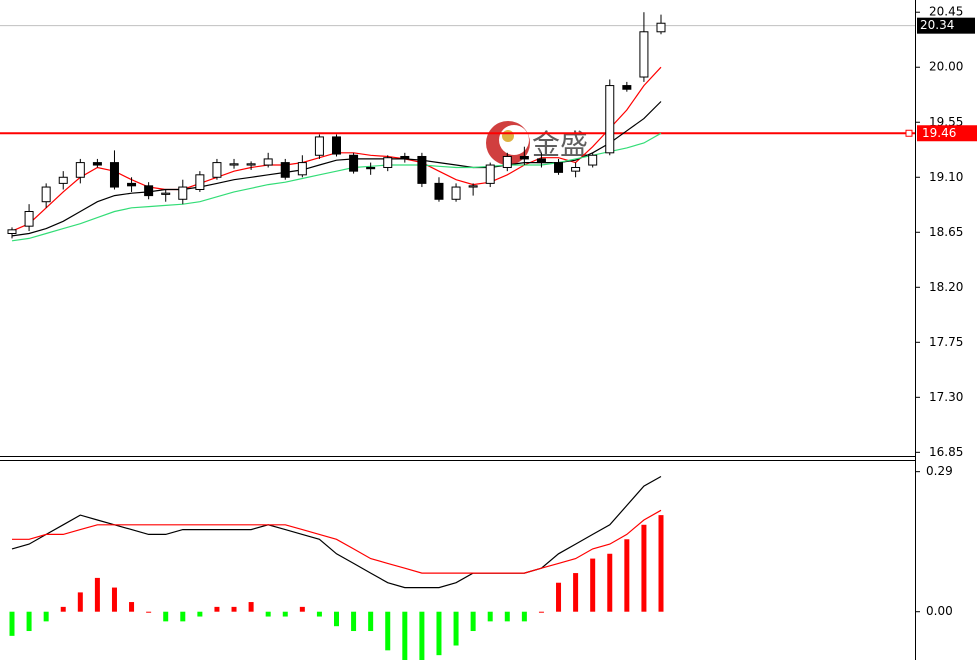 Image resolution: width=979 pixels, height=660 pixels. Describe the element at coordinates (946, 452) in the screenshot. I see `y-tick-label: 16.85` at that location.